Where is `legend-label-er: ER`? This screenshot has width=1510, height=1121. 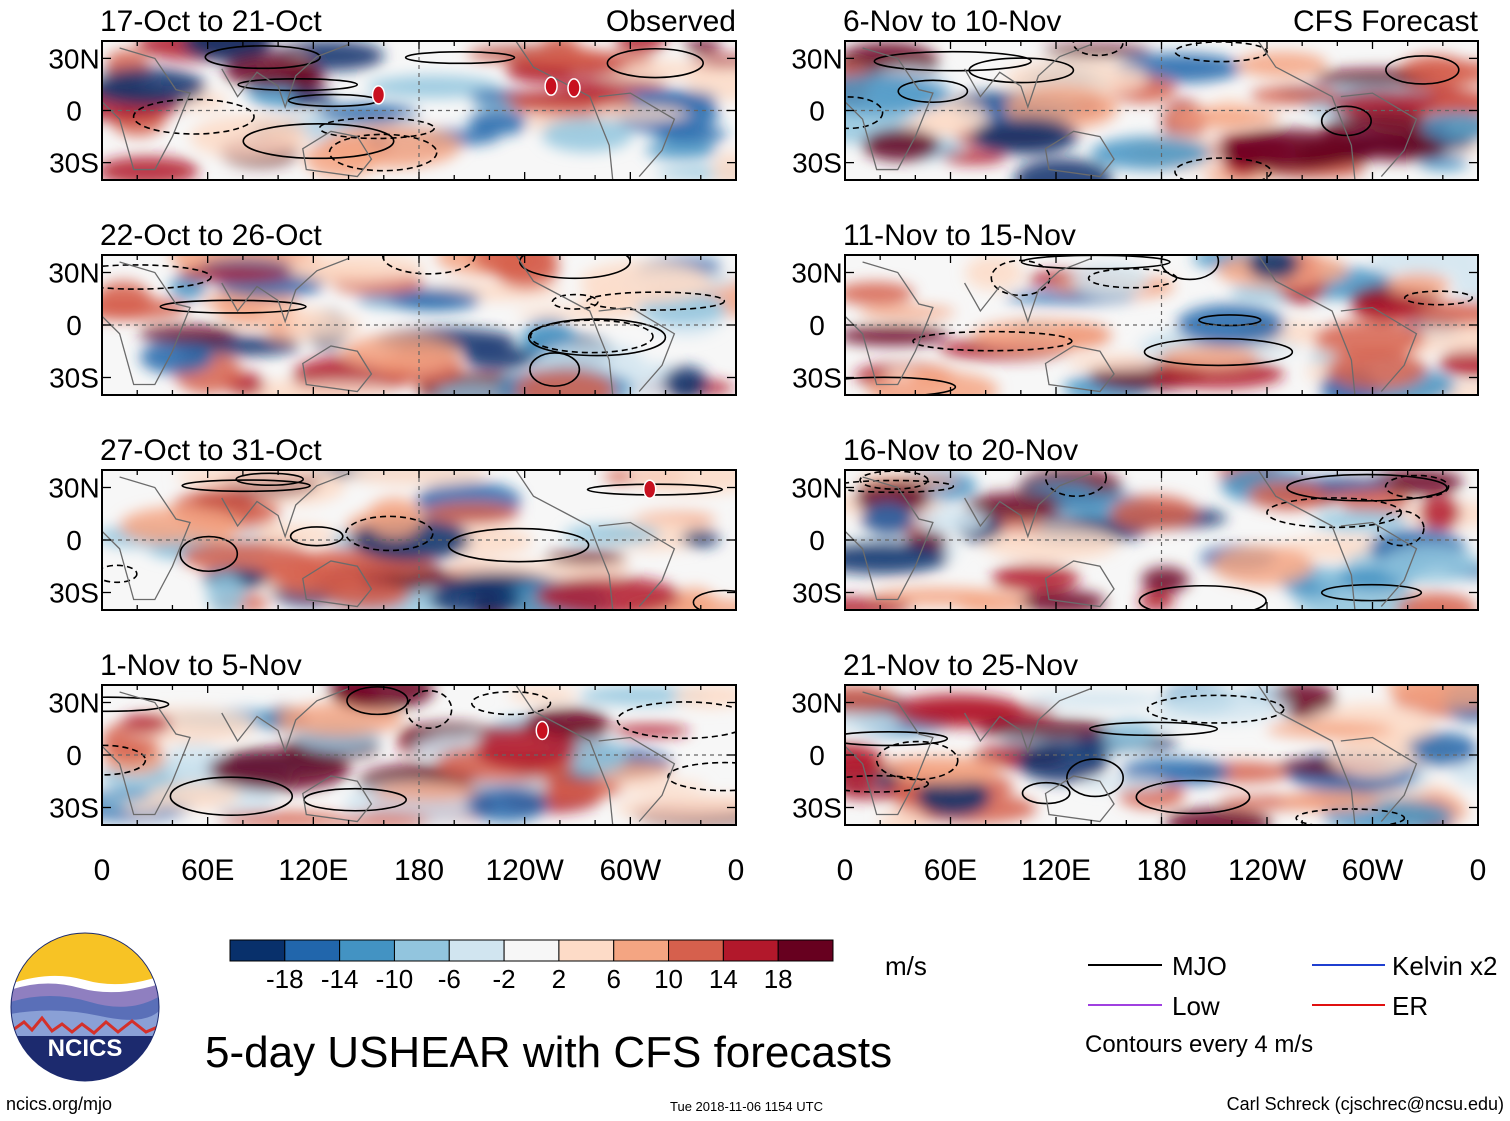 legend-label-er: ER is located at coordinates (1410, 1006).